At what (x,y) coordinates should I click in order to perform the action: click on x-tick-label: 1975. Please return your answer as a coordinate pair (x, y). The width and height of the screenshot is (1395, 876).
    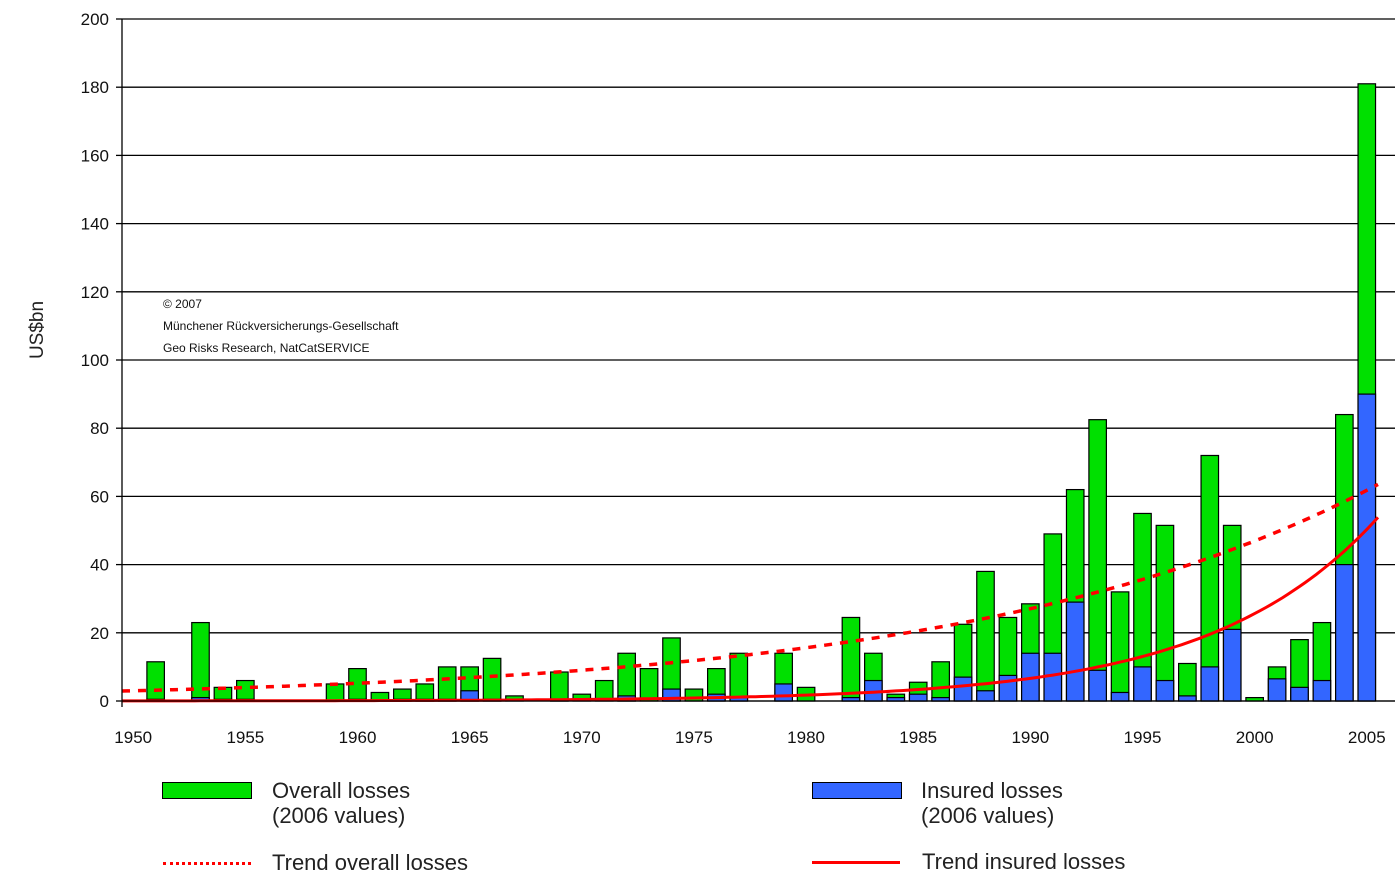
    Looking at the image, I should click on (694, 736).